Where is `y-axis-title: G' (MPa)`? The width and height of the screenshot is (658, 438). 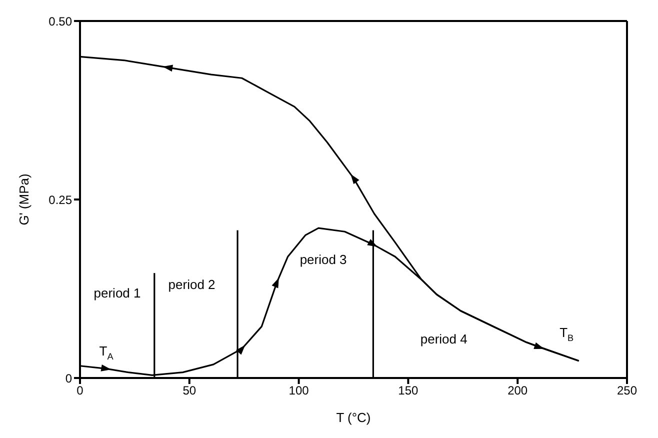
y-axis-title: G' (MPa) is located at coordinates (24, 200).